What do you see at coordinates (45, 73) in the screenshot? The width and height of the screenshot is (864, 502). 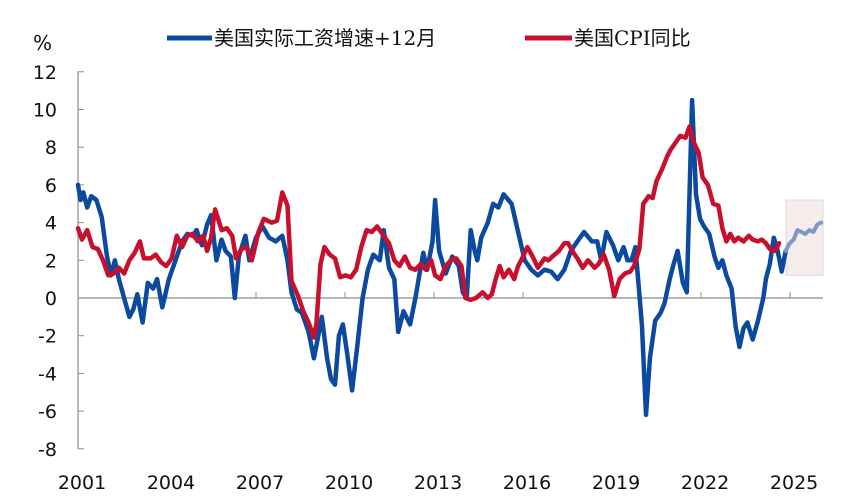 I see `y-tick-label: 12` at bounding box center [45, 73].